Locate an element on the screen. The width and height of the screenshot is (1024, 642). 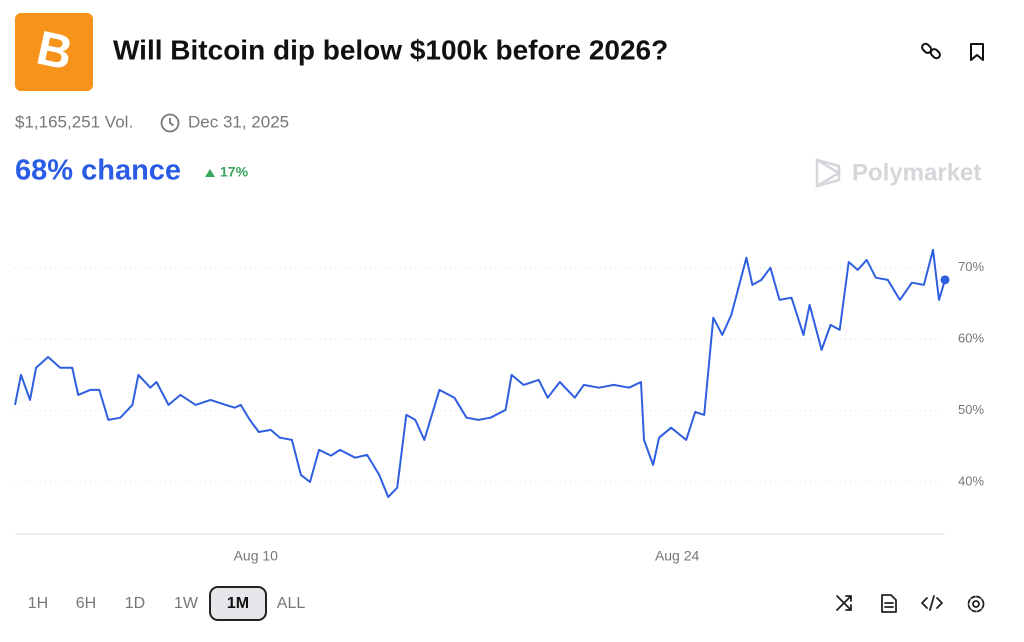
timeframe-button: 1D is located at coordinates (135, 603).